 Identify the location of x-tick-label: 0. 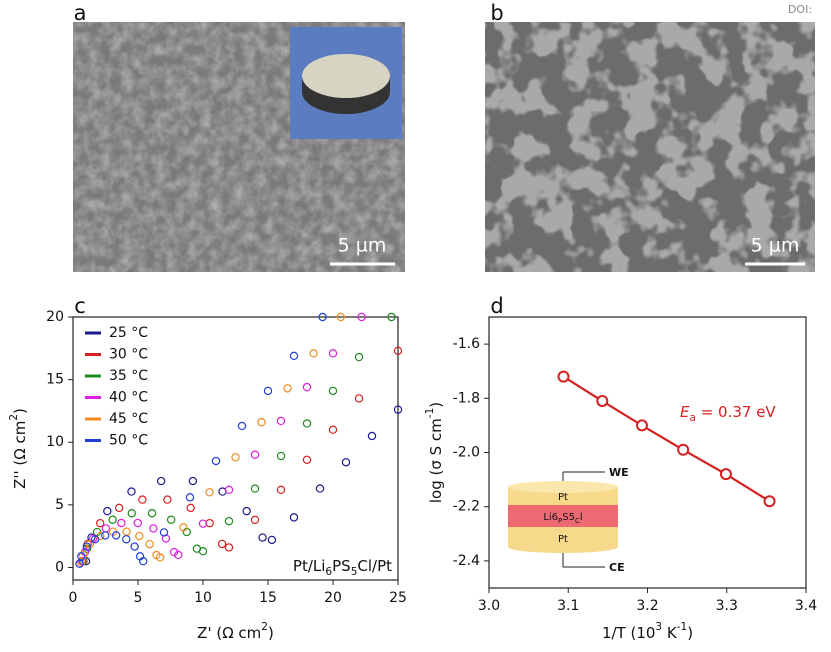
(73, 598).